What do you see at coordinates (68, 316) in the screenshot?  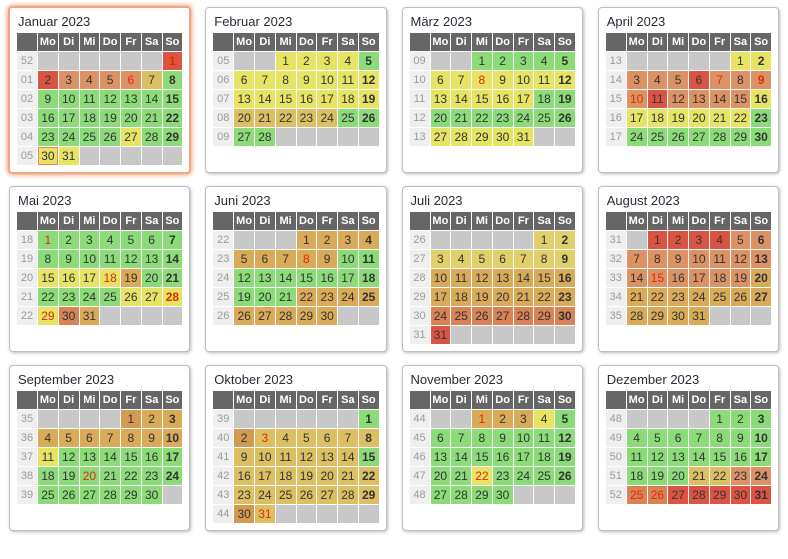 I see `day-cell: 30` at bounding box center [68, 316].